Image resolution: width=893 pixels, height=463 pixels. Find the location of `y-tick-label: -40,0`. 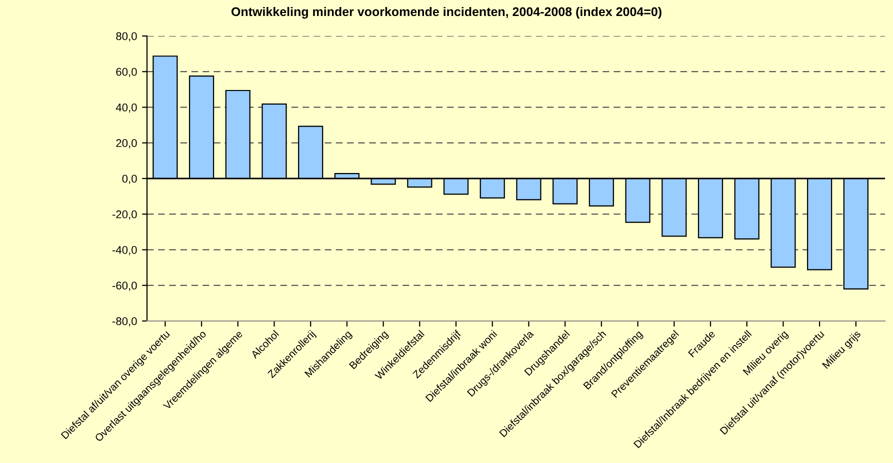

y-tick-label: -40,0 is located at coordinates (124, 251).